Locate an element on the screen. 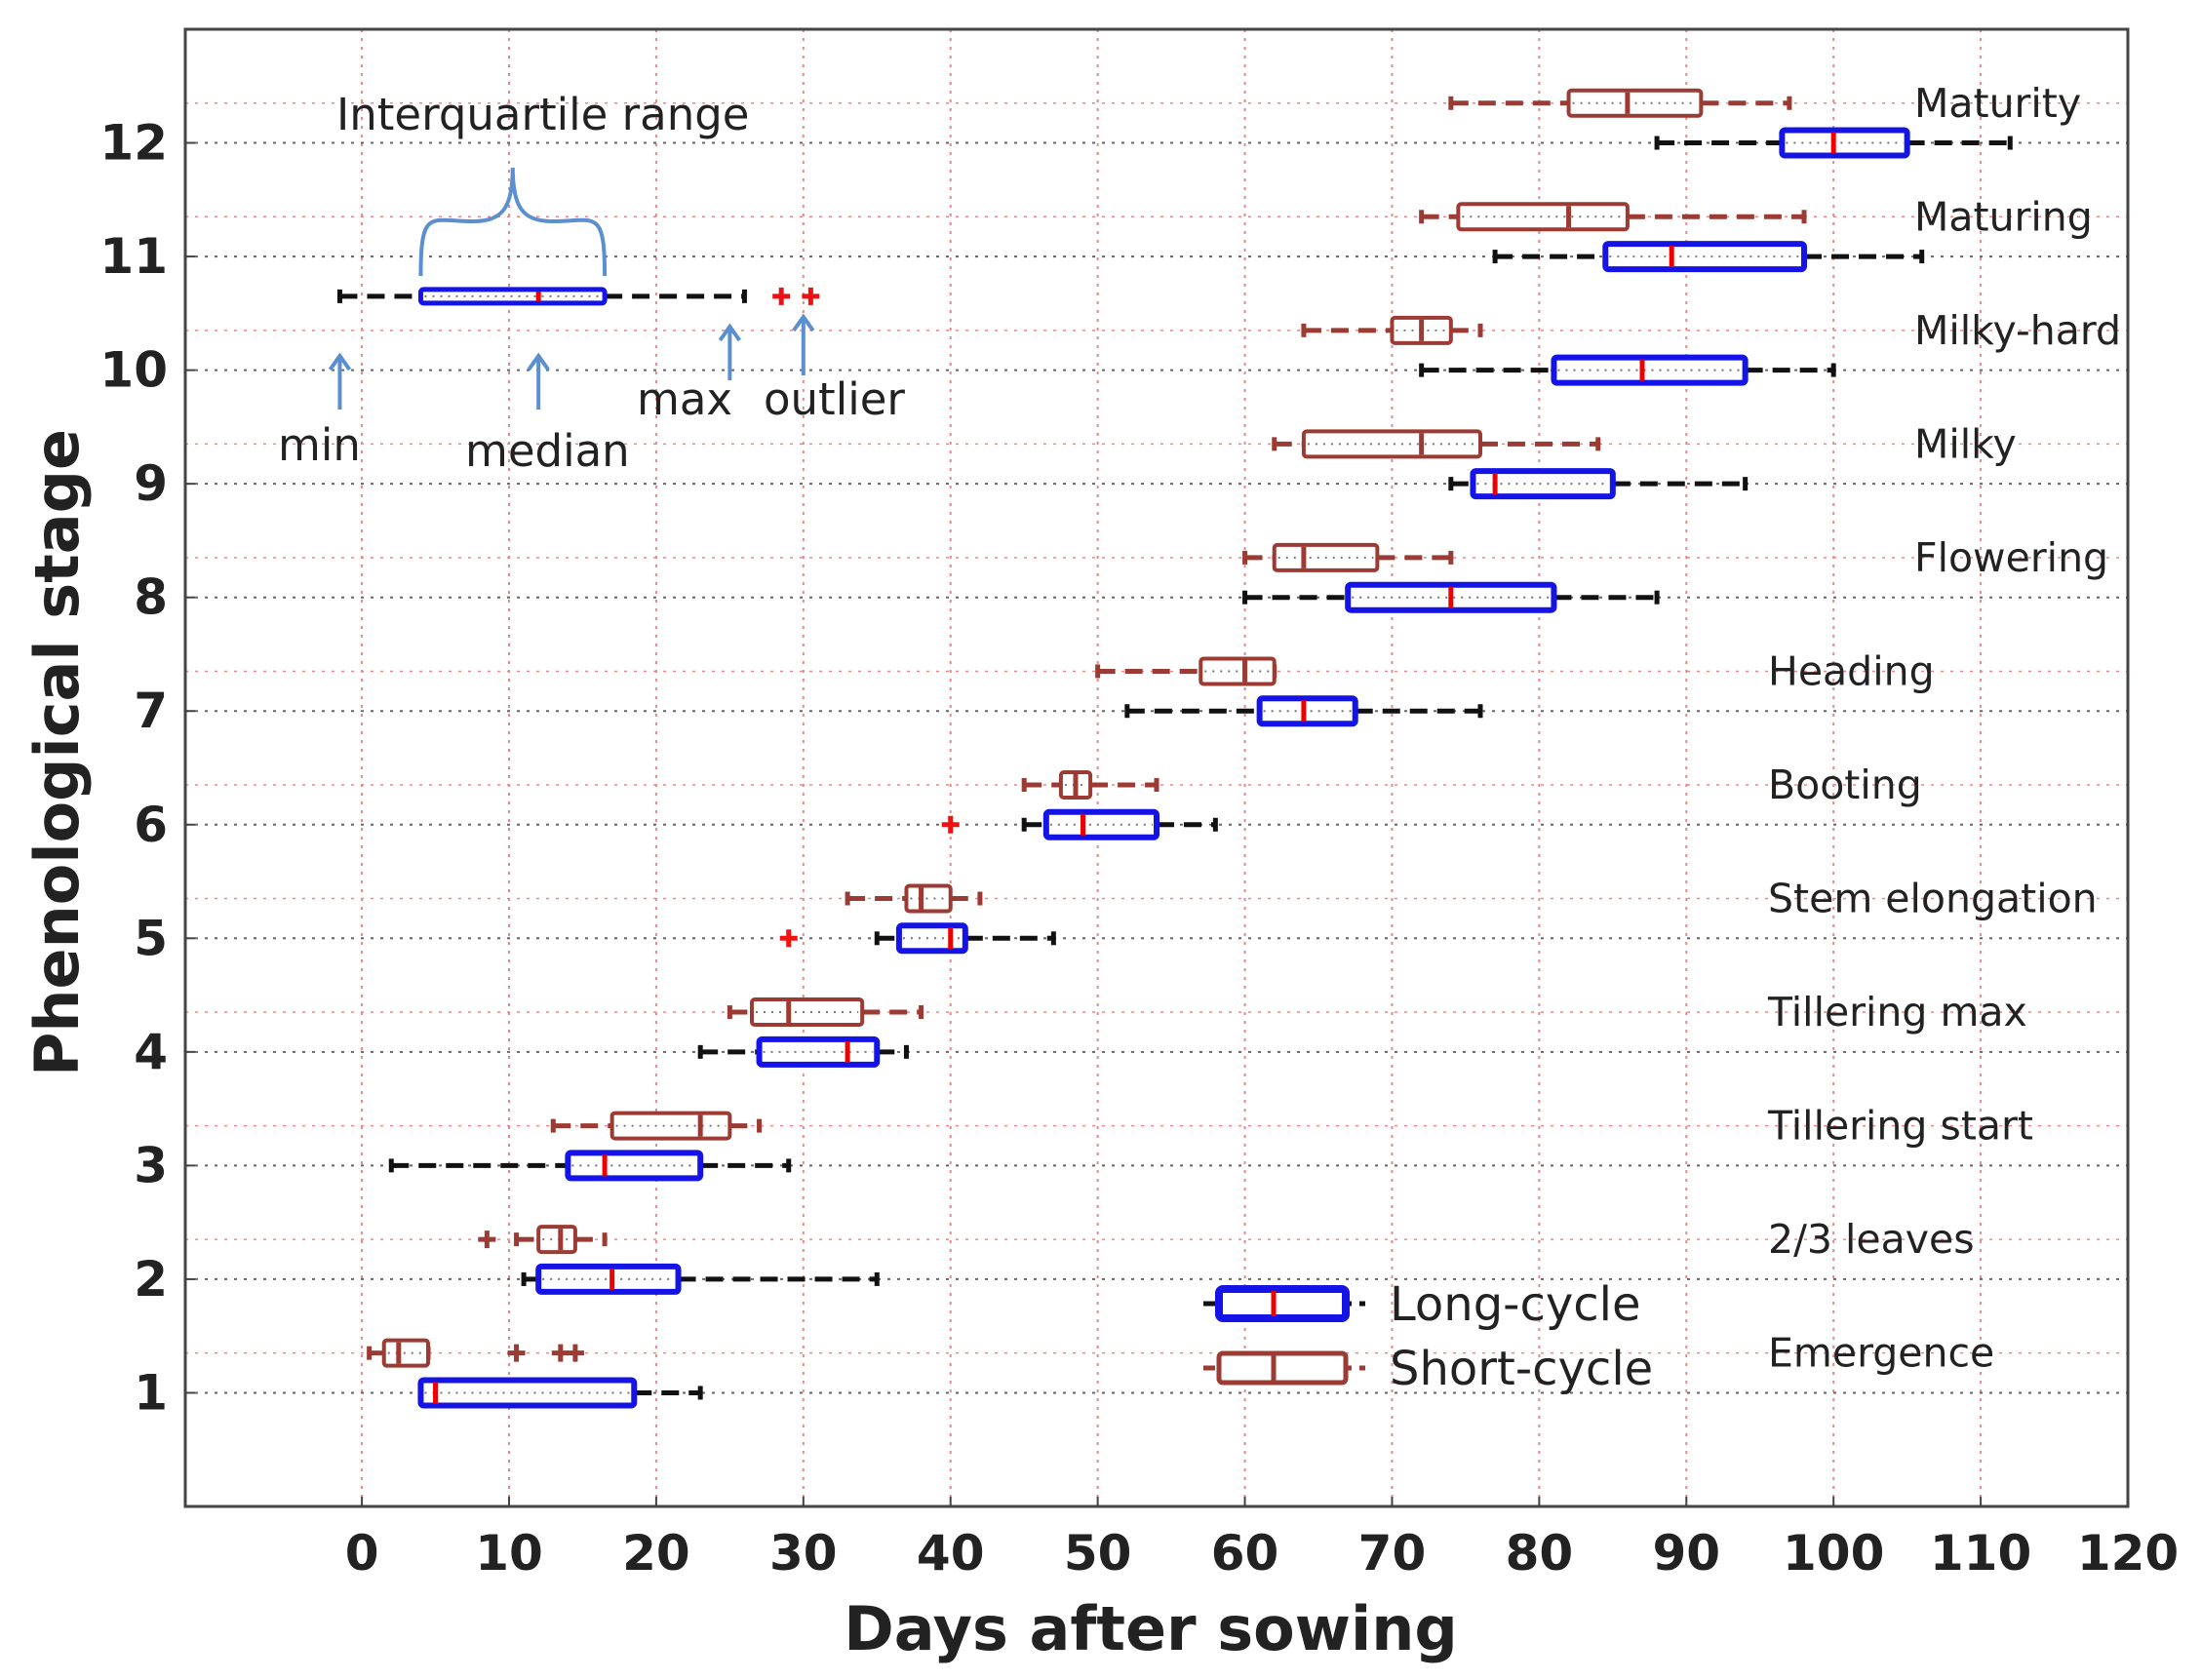 Image resolution: width=2201 pixels, height=1680 pixels. stage-label: Tillering start is located at coordinates (1900, 1126).